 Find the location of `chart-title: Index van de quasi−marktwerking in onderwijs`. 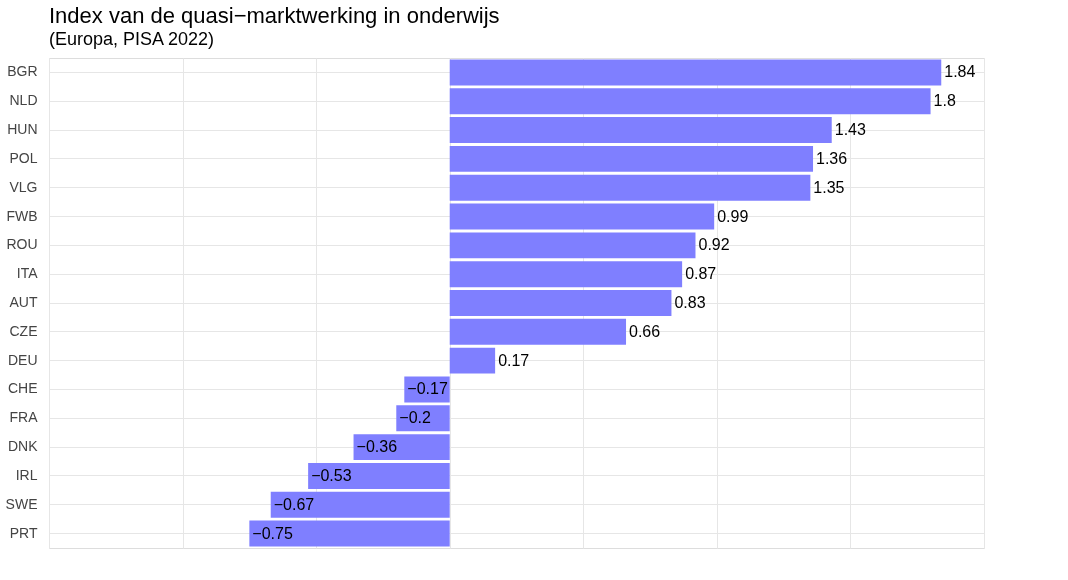

chart-title: Index van de quasi−marktwerking in onderwijs is located at coordinates (274, 15).